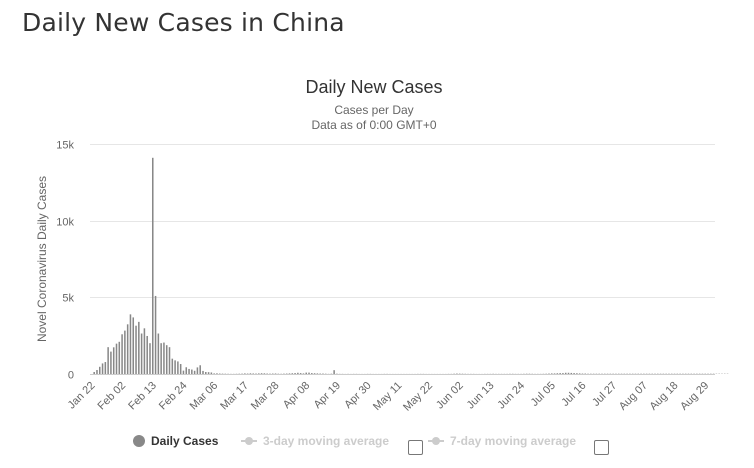  Describe the element at coordinates (511, 396) in the screenshot. I see `x-tick-label: Jun 24` at that location.